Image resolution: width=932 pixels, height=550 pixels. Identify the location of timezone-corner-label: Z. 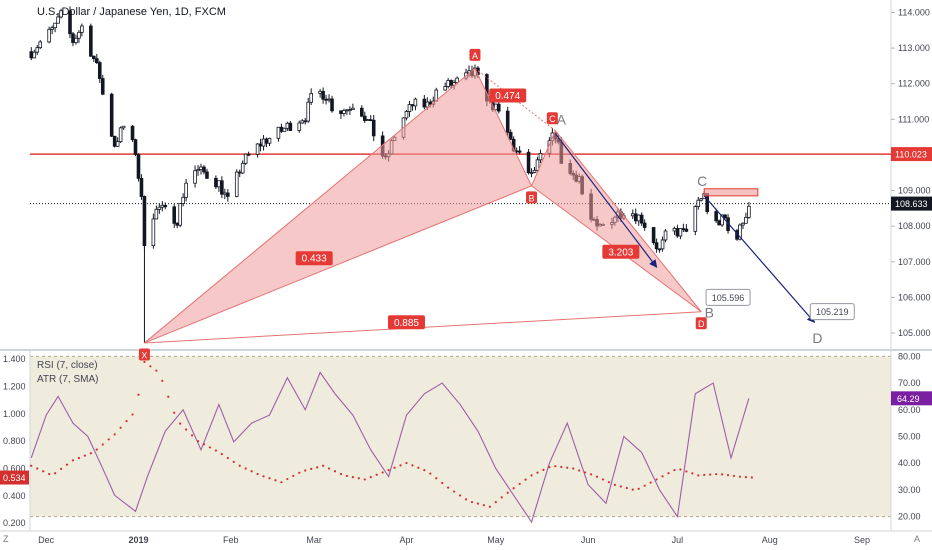
(6, 539).